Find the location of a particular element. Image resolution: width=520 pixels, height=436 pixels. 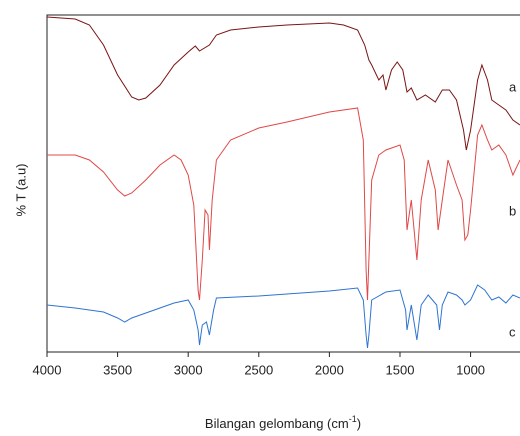

x-tick-label: 4000 is located at coordinates (47, 369).